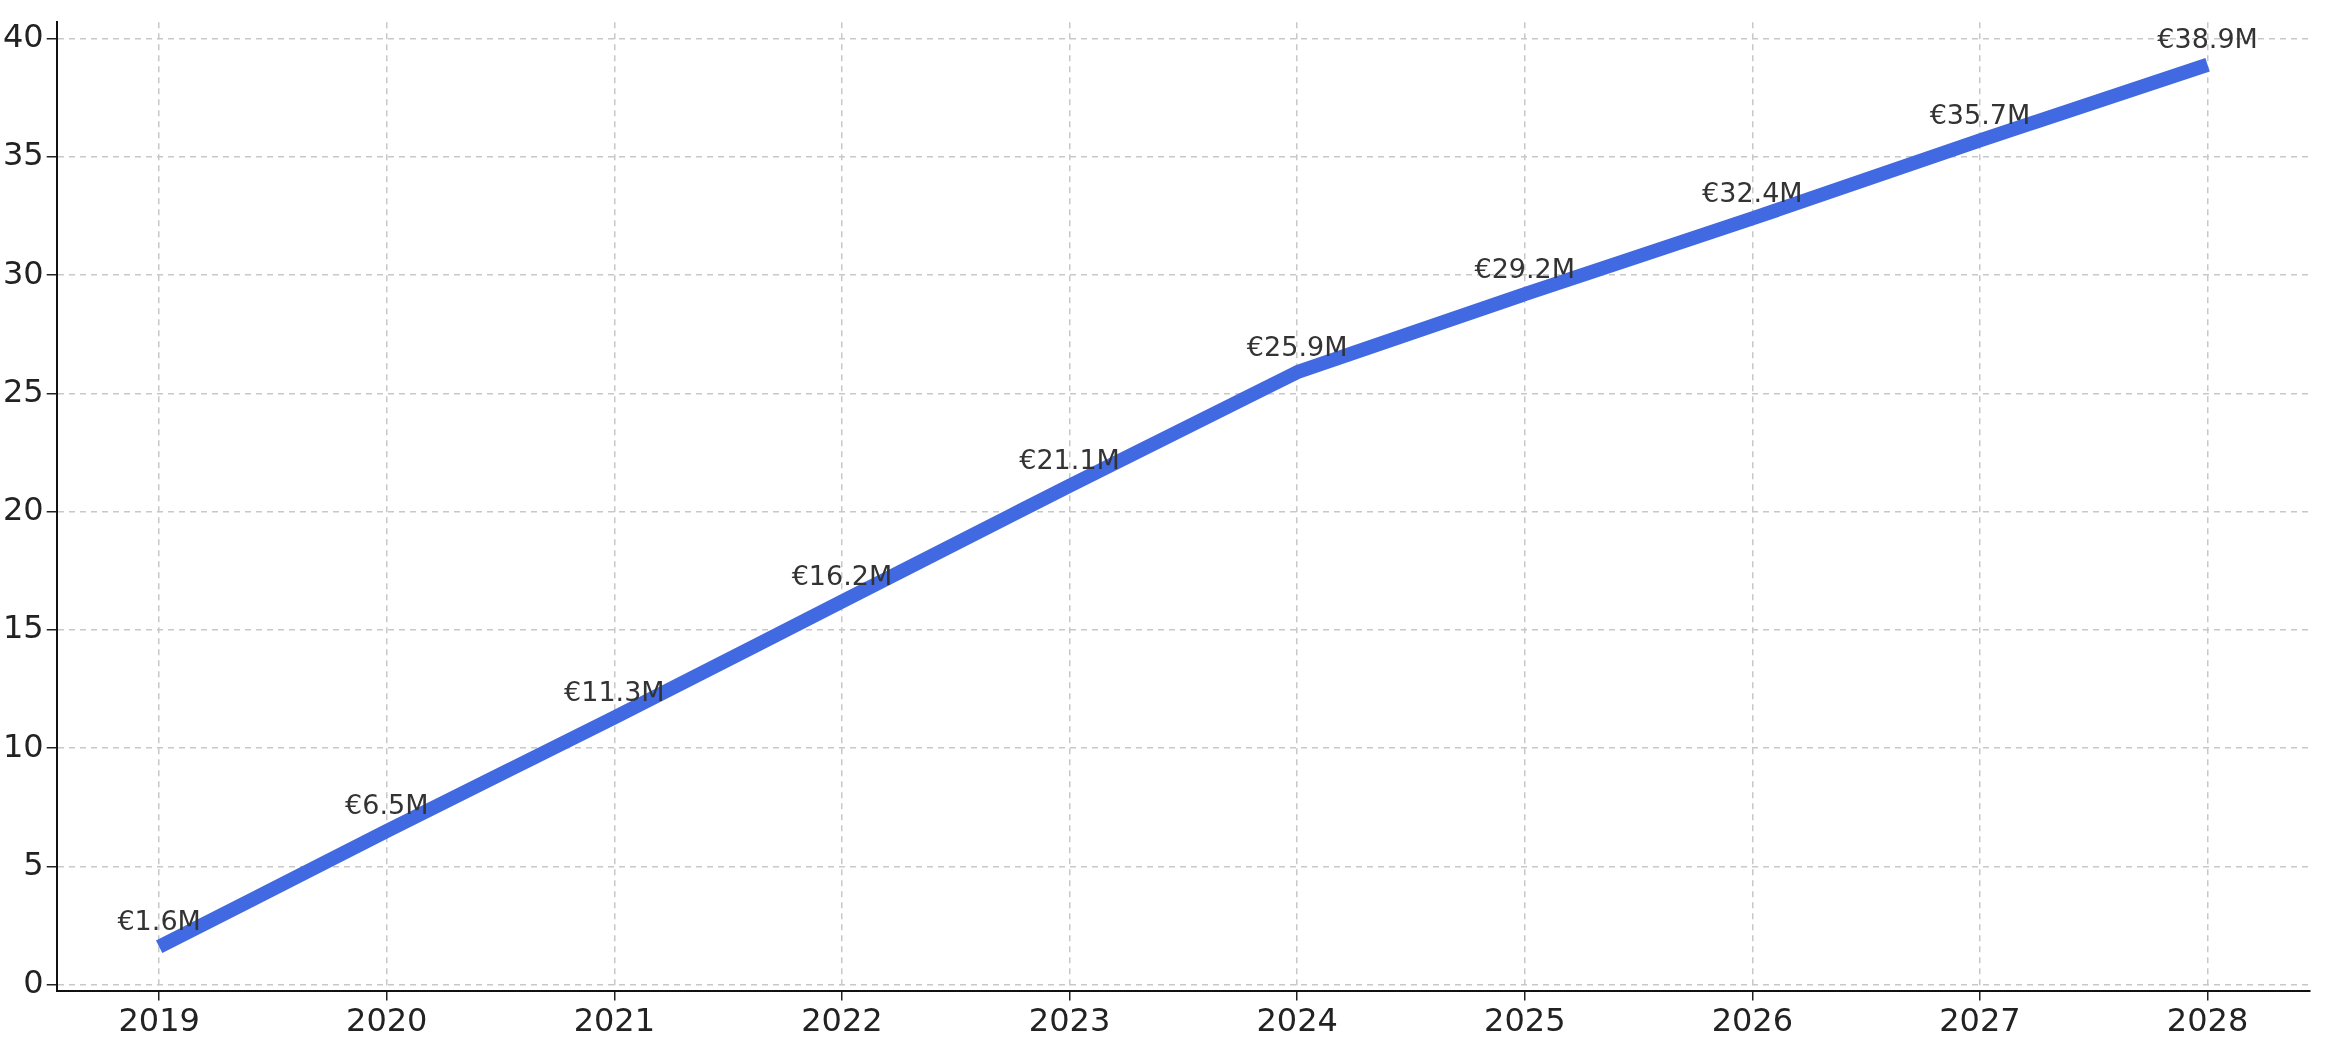  I want to click on data-label: €32.4M, so click(1752, 192).